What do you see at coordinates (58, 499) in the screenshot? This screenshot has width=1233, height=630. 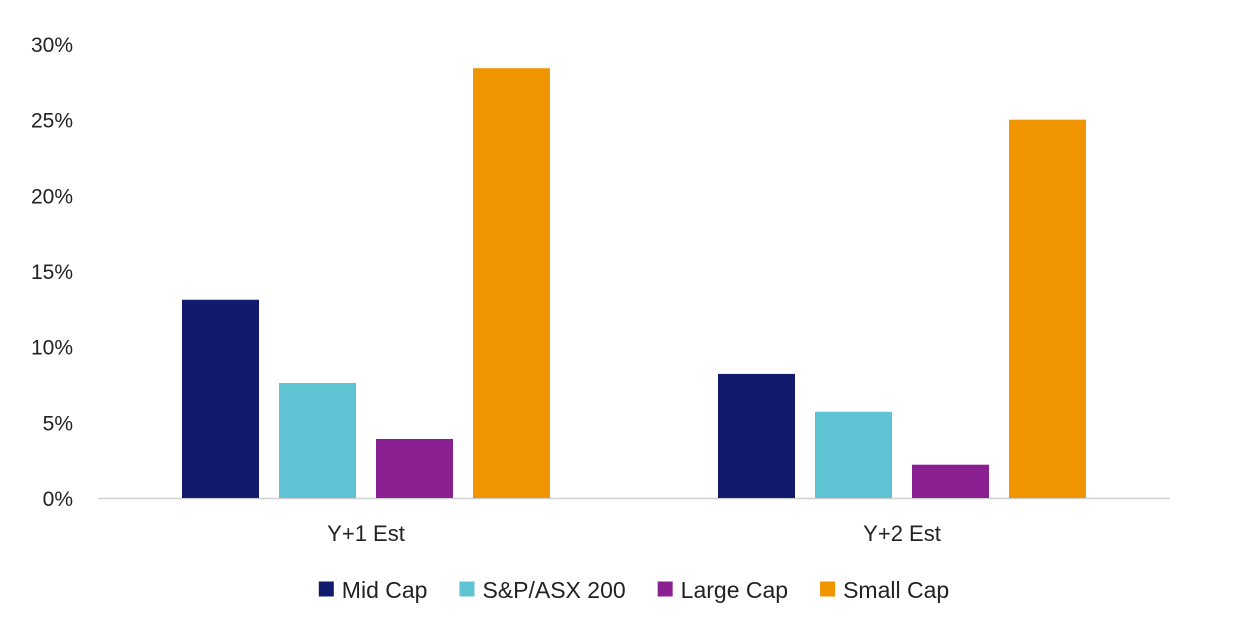 I see `y-tick-label: 0%` at bounding box center [58, 499].